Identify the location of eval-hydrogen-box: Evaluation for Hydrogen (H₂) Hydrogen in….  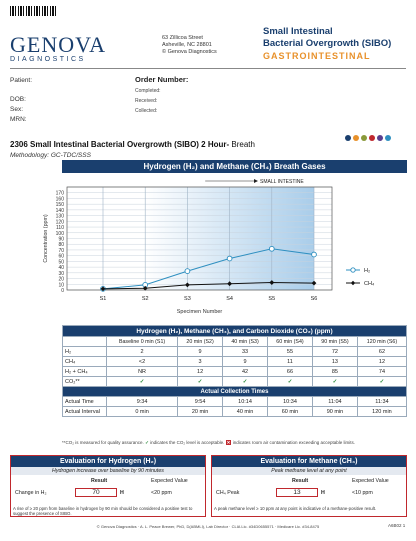
(108, 486).